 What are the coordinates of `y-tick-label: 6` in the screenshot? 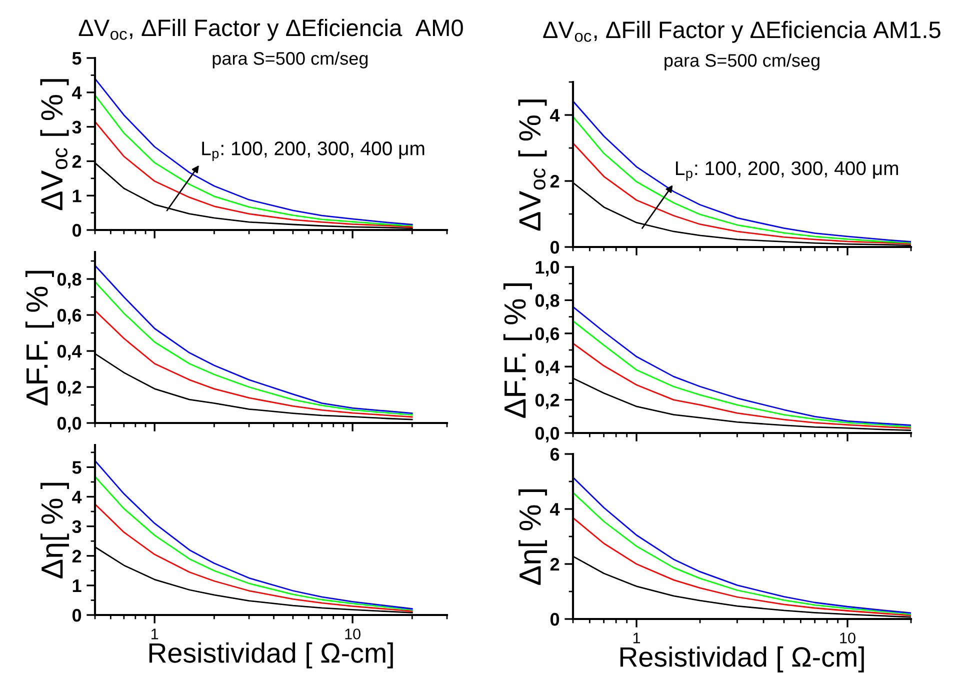 It's located at (555, 454).